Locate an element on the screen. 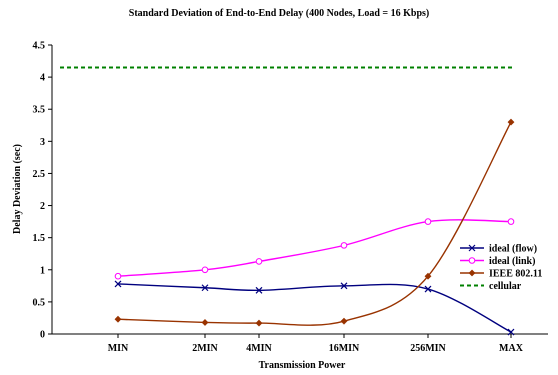 This screenshot has width=558, height=375. y-tick-label: 1 is located at coordinates (42, 270).